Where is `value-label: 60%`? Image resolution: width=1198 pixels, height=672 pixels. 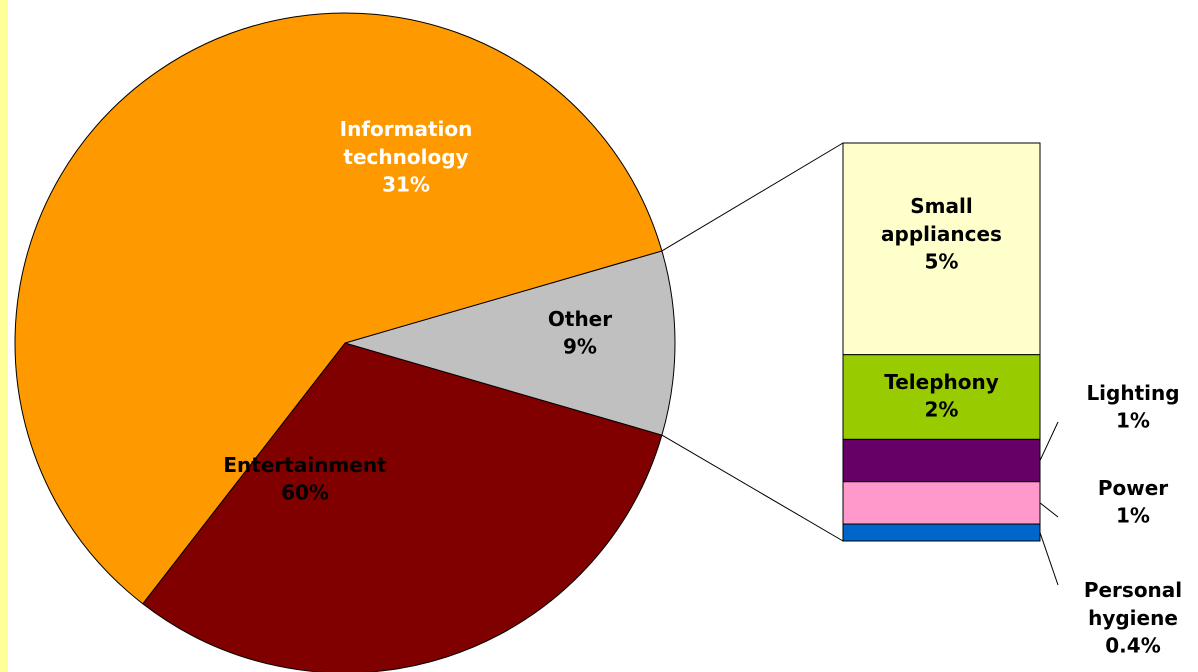 value-label: 60% is located at coordinates (305, 493).